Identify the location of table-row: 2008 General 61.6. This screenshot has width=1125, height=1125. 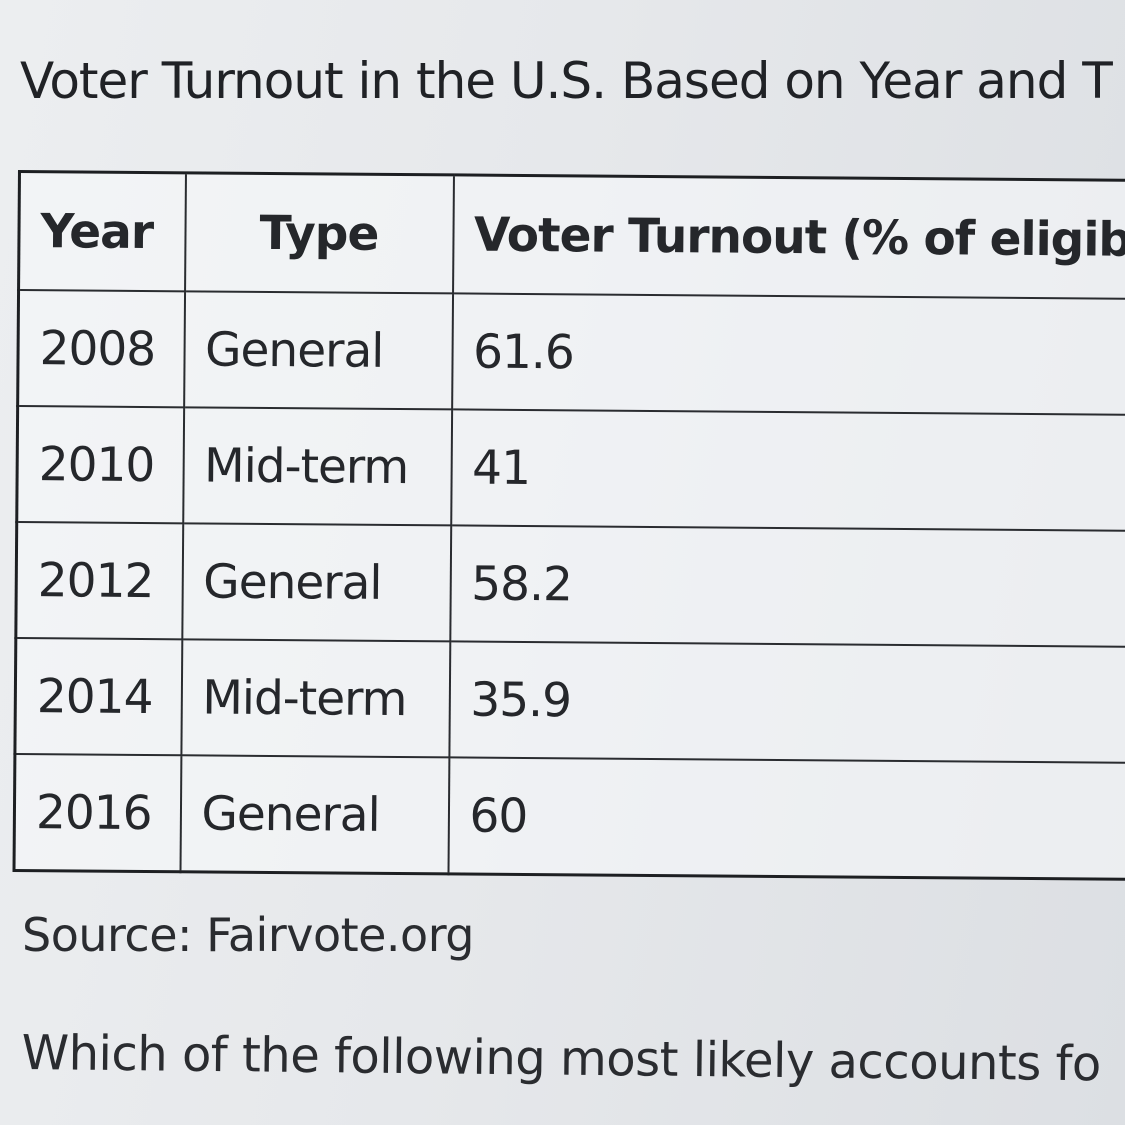
(571, 353).